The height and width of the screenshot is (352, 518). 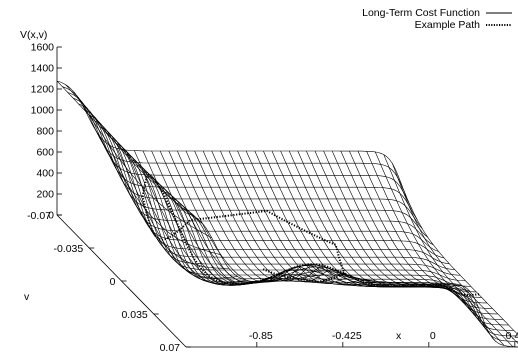 I want to click on legend: Long-Term Cost Function Example Path, so click(x=437, y=19).